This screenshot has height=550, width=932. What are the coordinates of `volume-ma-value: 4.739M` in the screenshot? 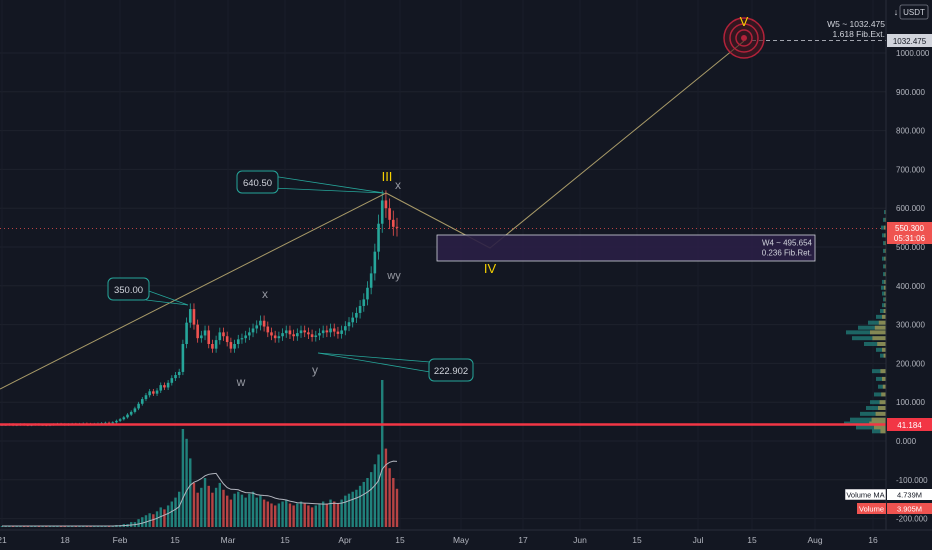 It's located at (909, 495).